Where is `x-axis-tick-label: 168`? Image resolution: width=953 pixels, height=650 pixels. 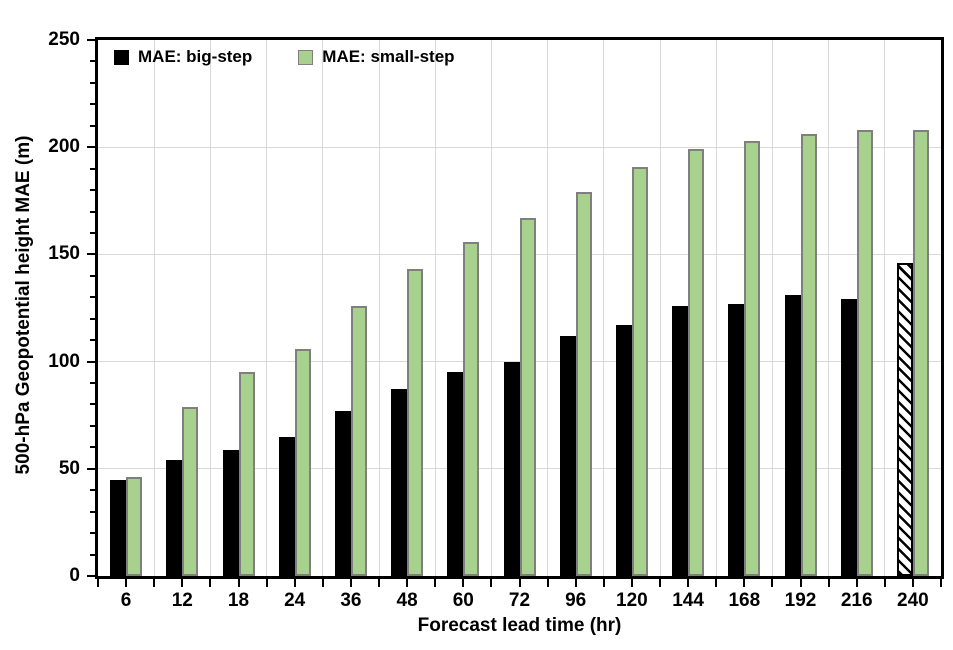 x-axis-tick-label: 168 is located at coordinates (744, 600).